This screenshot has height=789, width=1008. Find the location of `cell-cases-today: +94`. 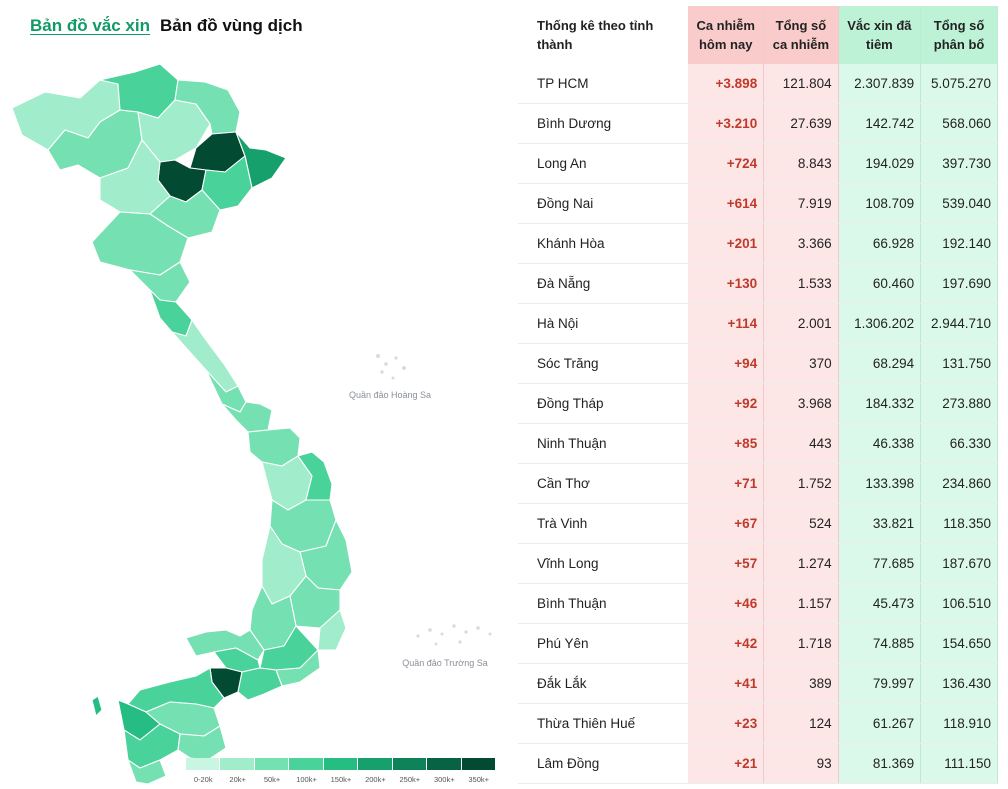

cell-cases-today: +94 is located at coordinates (726, 363).